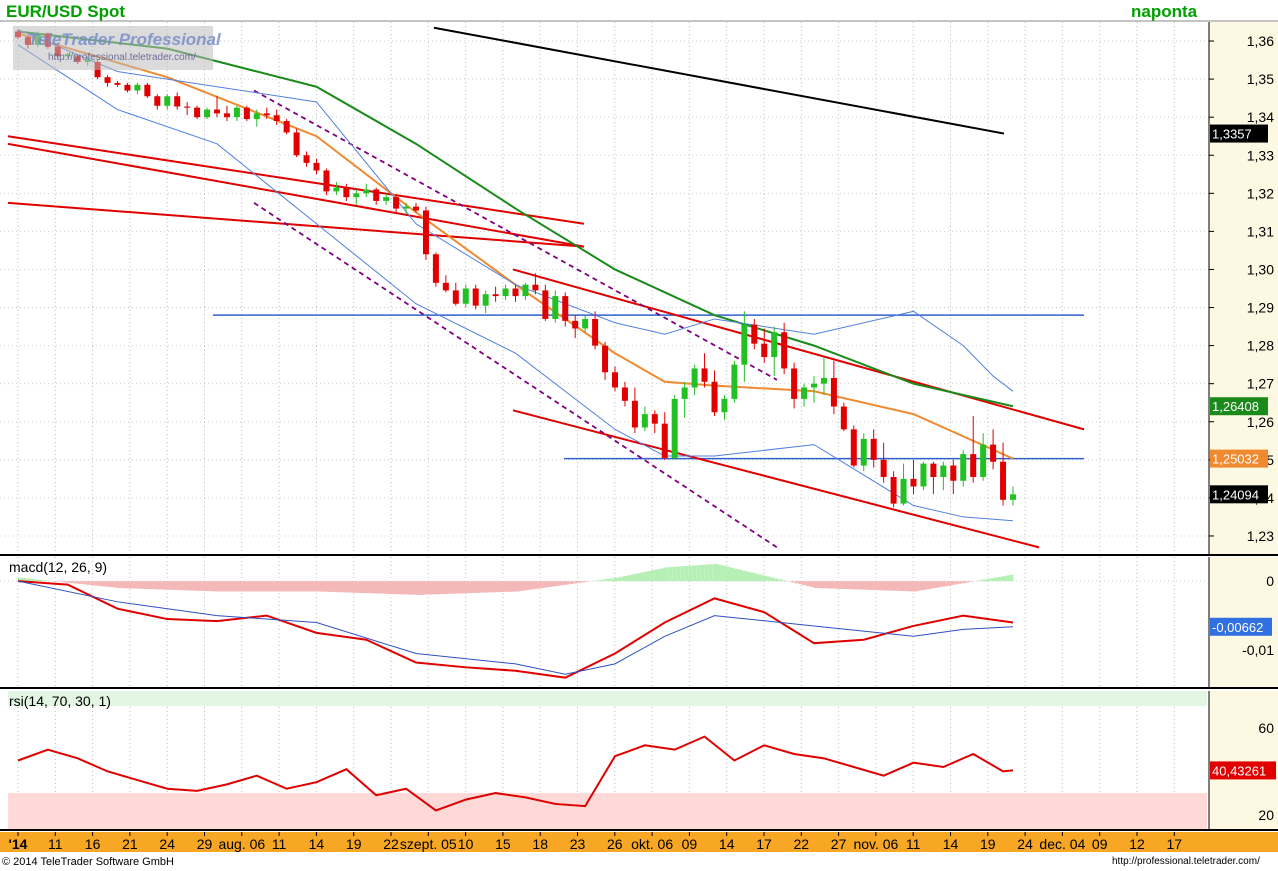  What do you see at coordinates (1243, 288) in the screenshot?
I see `price-axis-bg` at bounding box center [1243, 288].